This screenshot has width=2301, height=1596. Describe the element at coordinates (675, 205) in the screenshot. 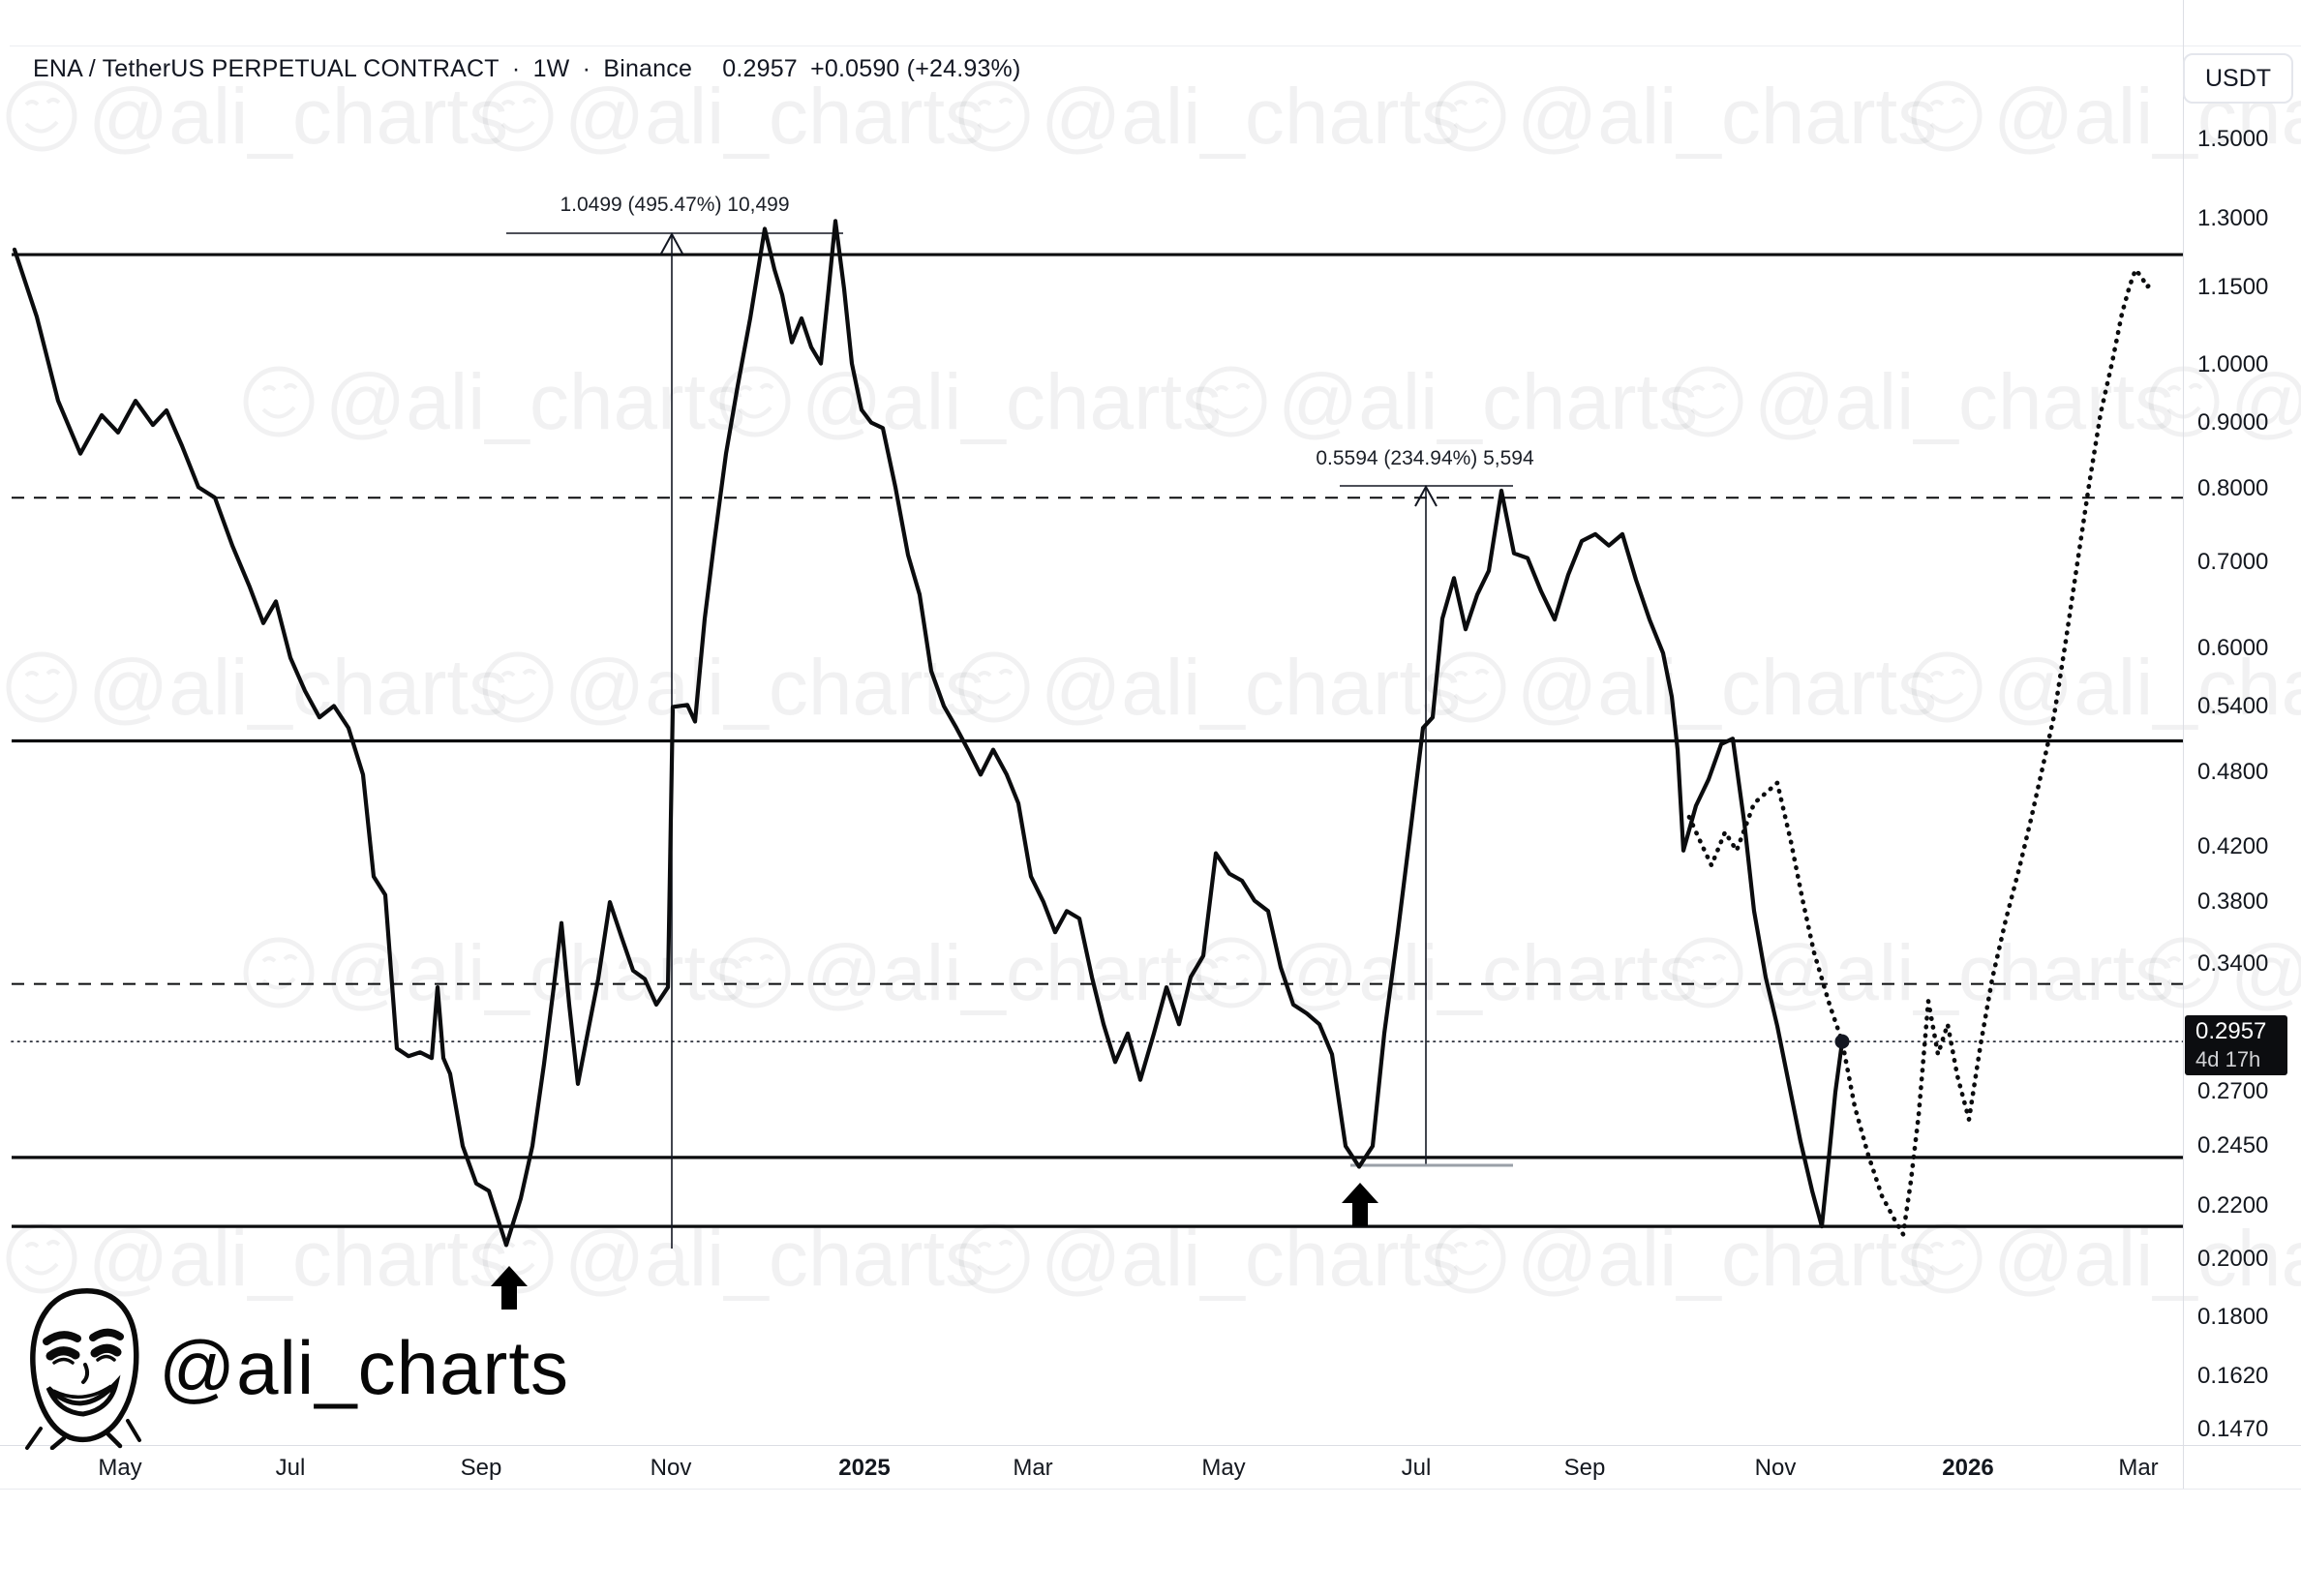

I see `measure-tool-label: 1.0499 (495.47%) 10,499` at that location.